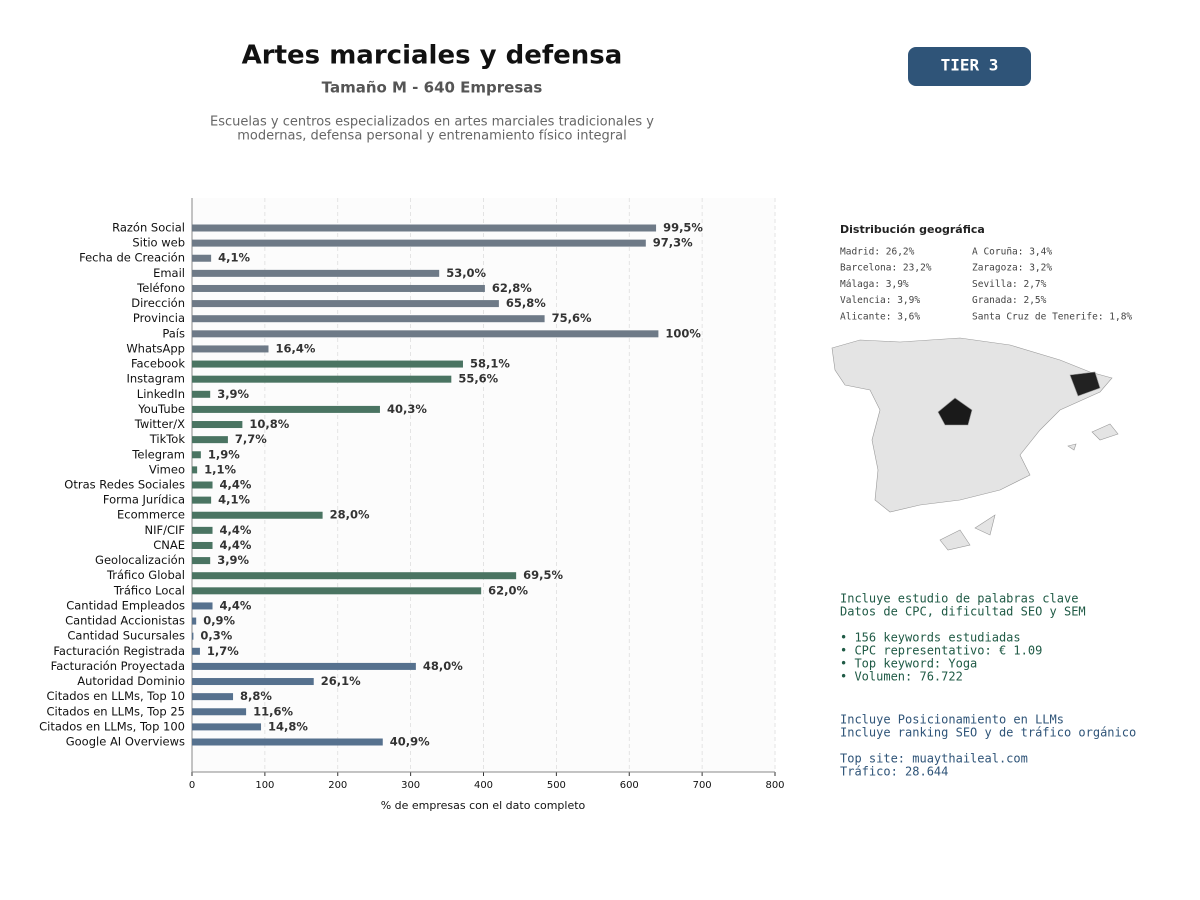  What do you see at coordinates (572, 318) in the screenshot?
I see `value-label: 75,6%` at bounding box center [572, 318].